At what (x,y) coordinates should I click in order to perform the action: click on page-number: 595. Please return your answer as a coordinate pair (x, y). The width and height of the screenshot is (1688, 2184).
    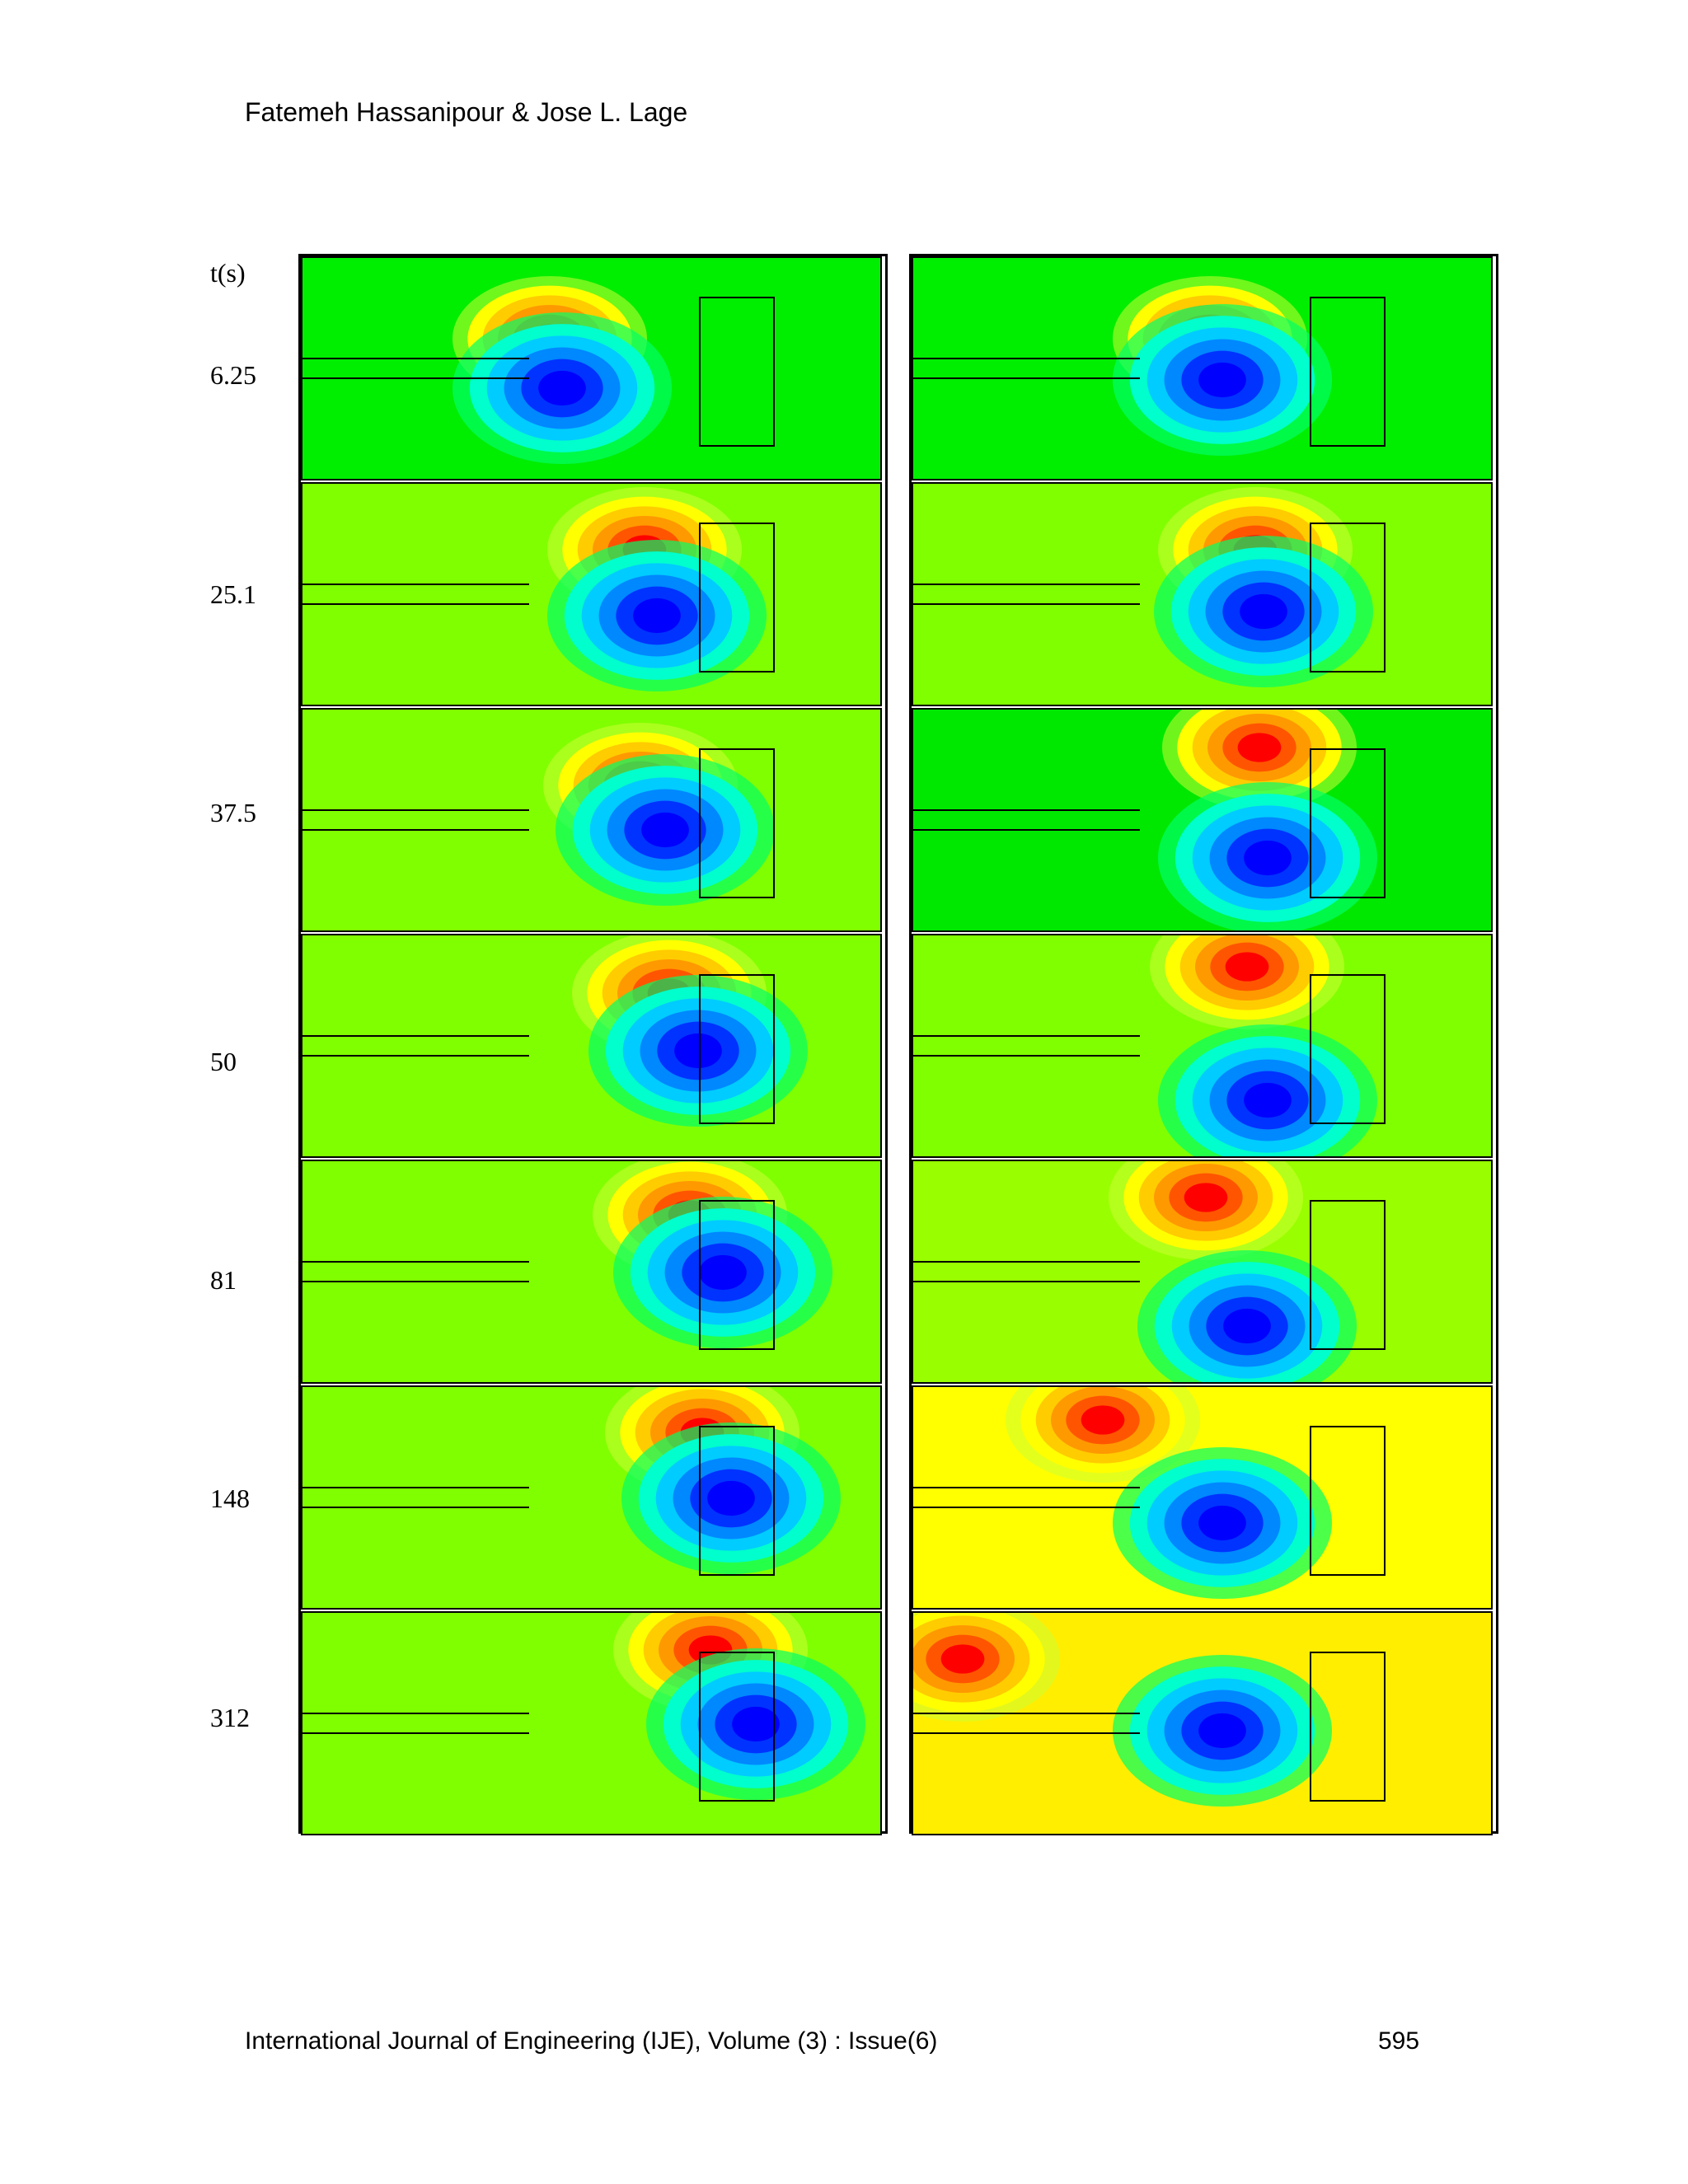
    Looking at the image, I should click on (1399, 2041).